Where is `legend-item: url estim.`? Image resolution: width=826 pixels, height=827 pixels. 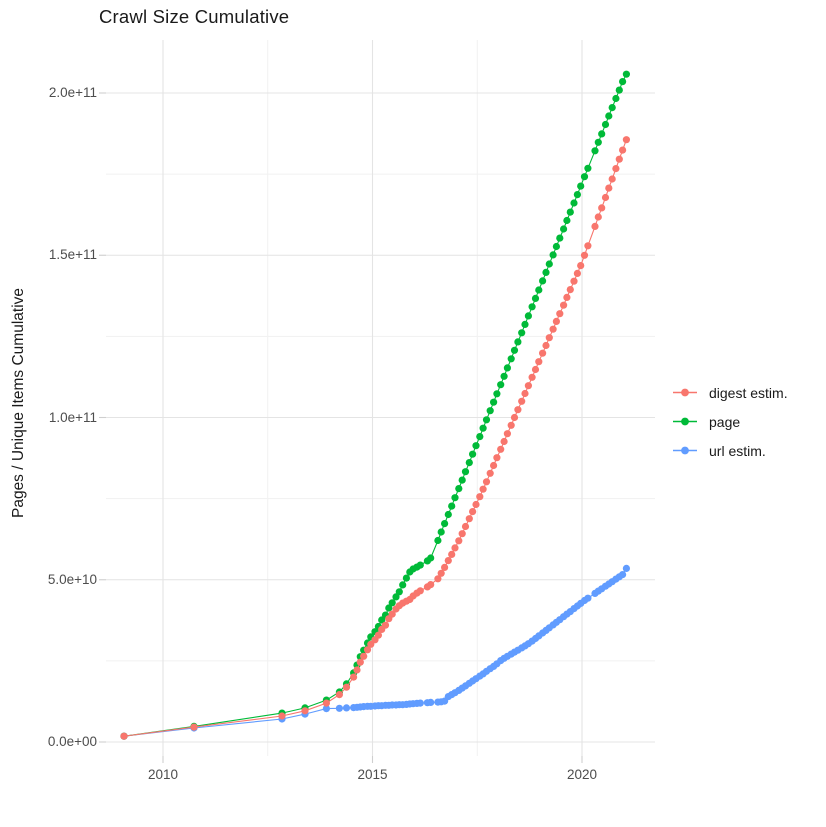 legend-item: url estim. is located at coordinates (730, 450).